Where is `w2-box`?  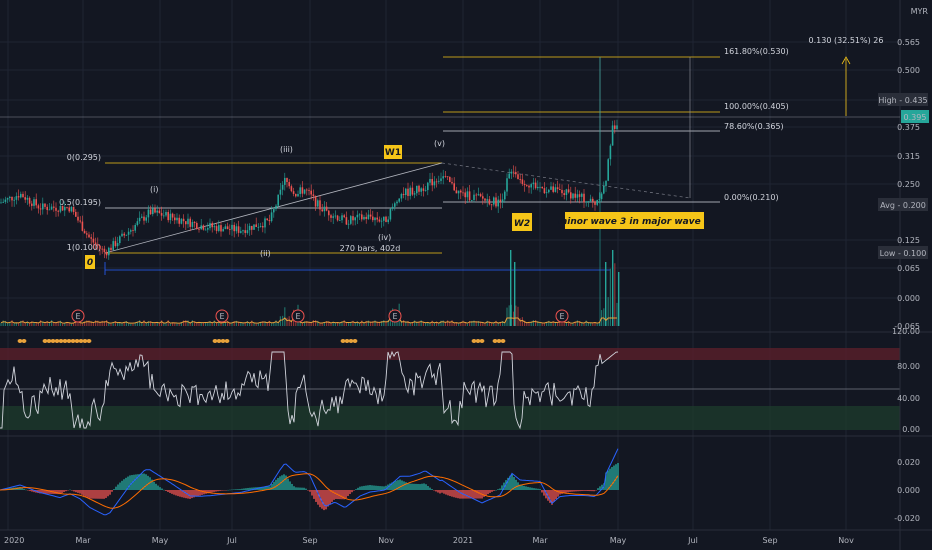
w2-box is located at coordinates (522, 222).